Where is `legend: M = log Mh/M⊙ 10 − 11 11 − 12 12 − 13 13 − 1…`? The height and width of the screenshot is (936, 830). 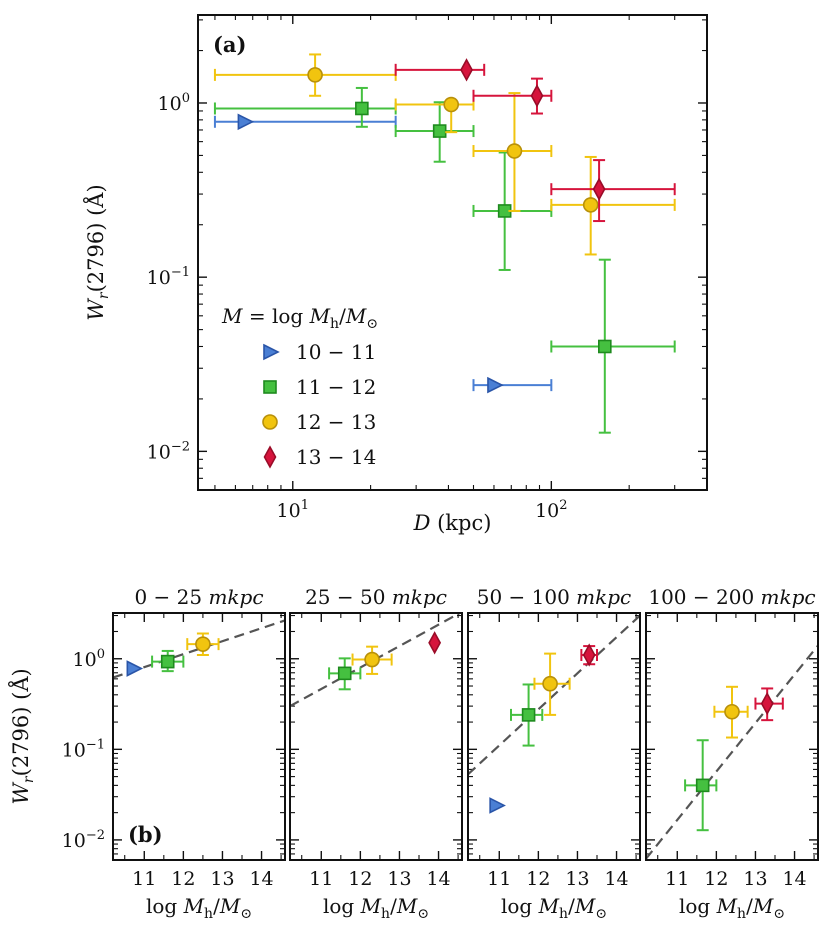 legend: M = log Mh/M⊙ 10 − 11 11 − 12 12 − 13 13 − 1… is located at coordinates (299, 386).